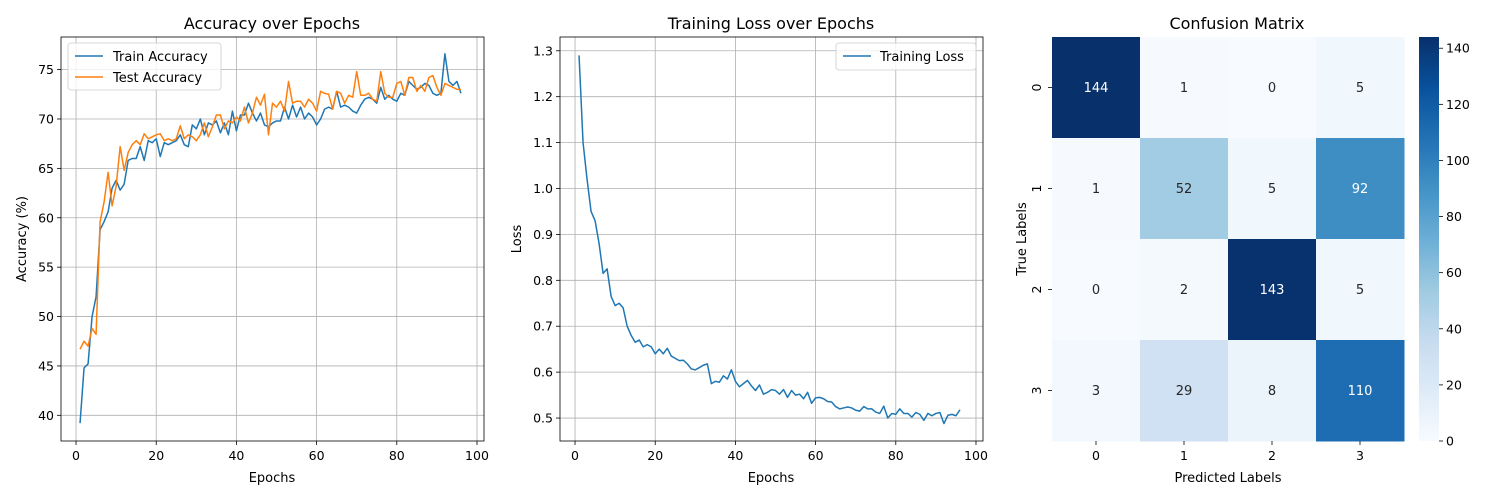  I want to click on cell-value-0-2: 0, so click(1272, 88).